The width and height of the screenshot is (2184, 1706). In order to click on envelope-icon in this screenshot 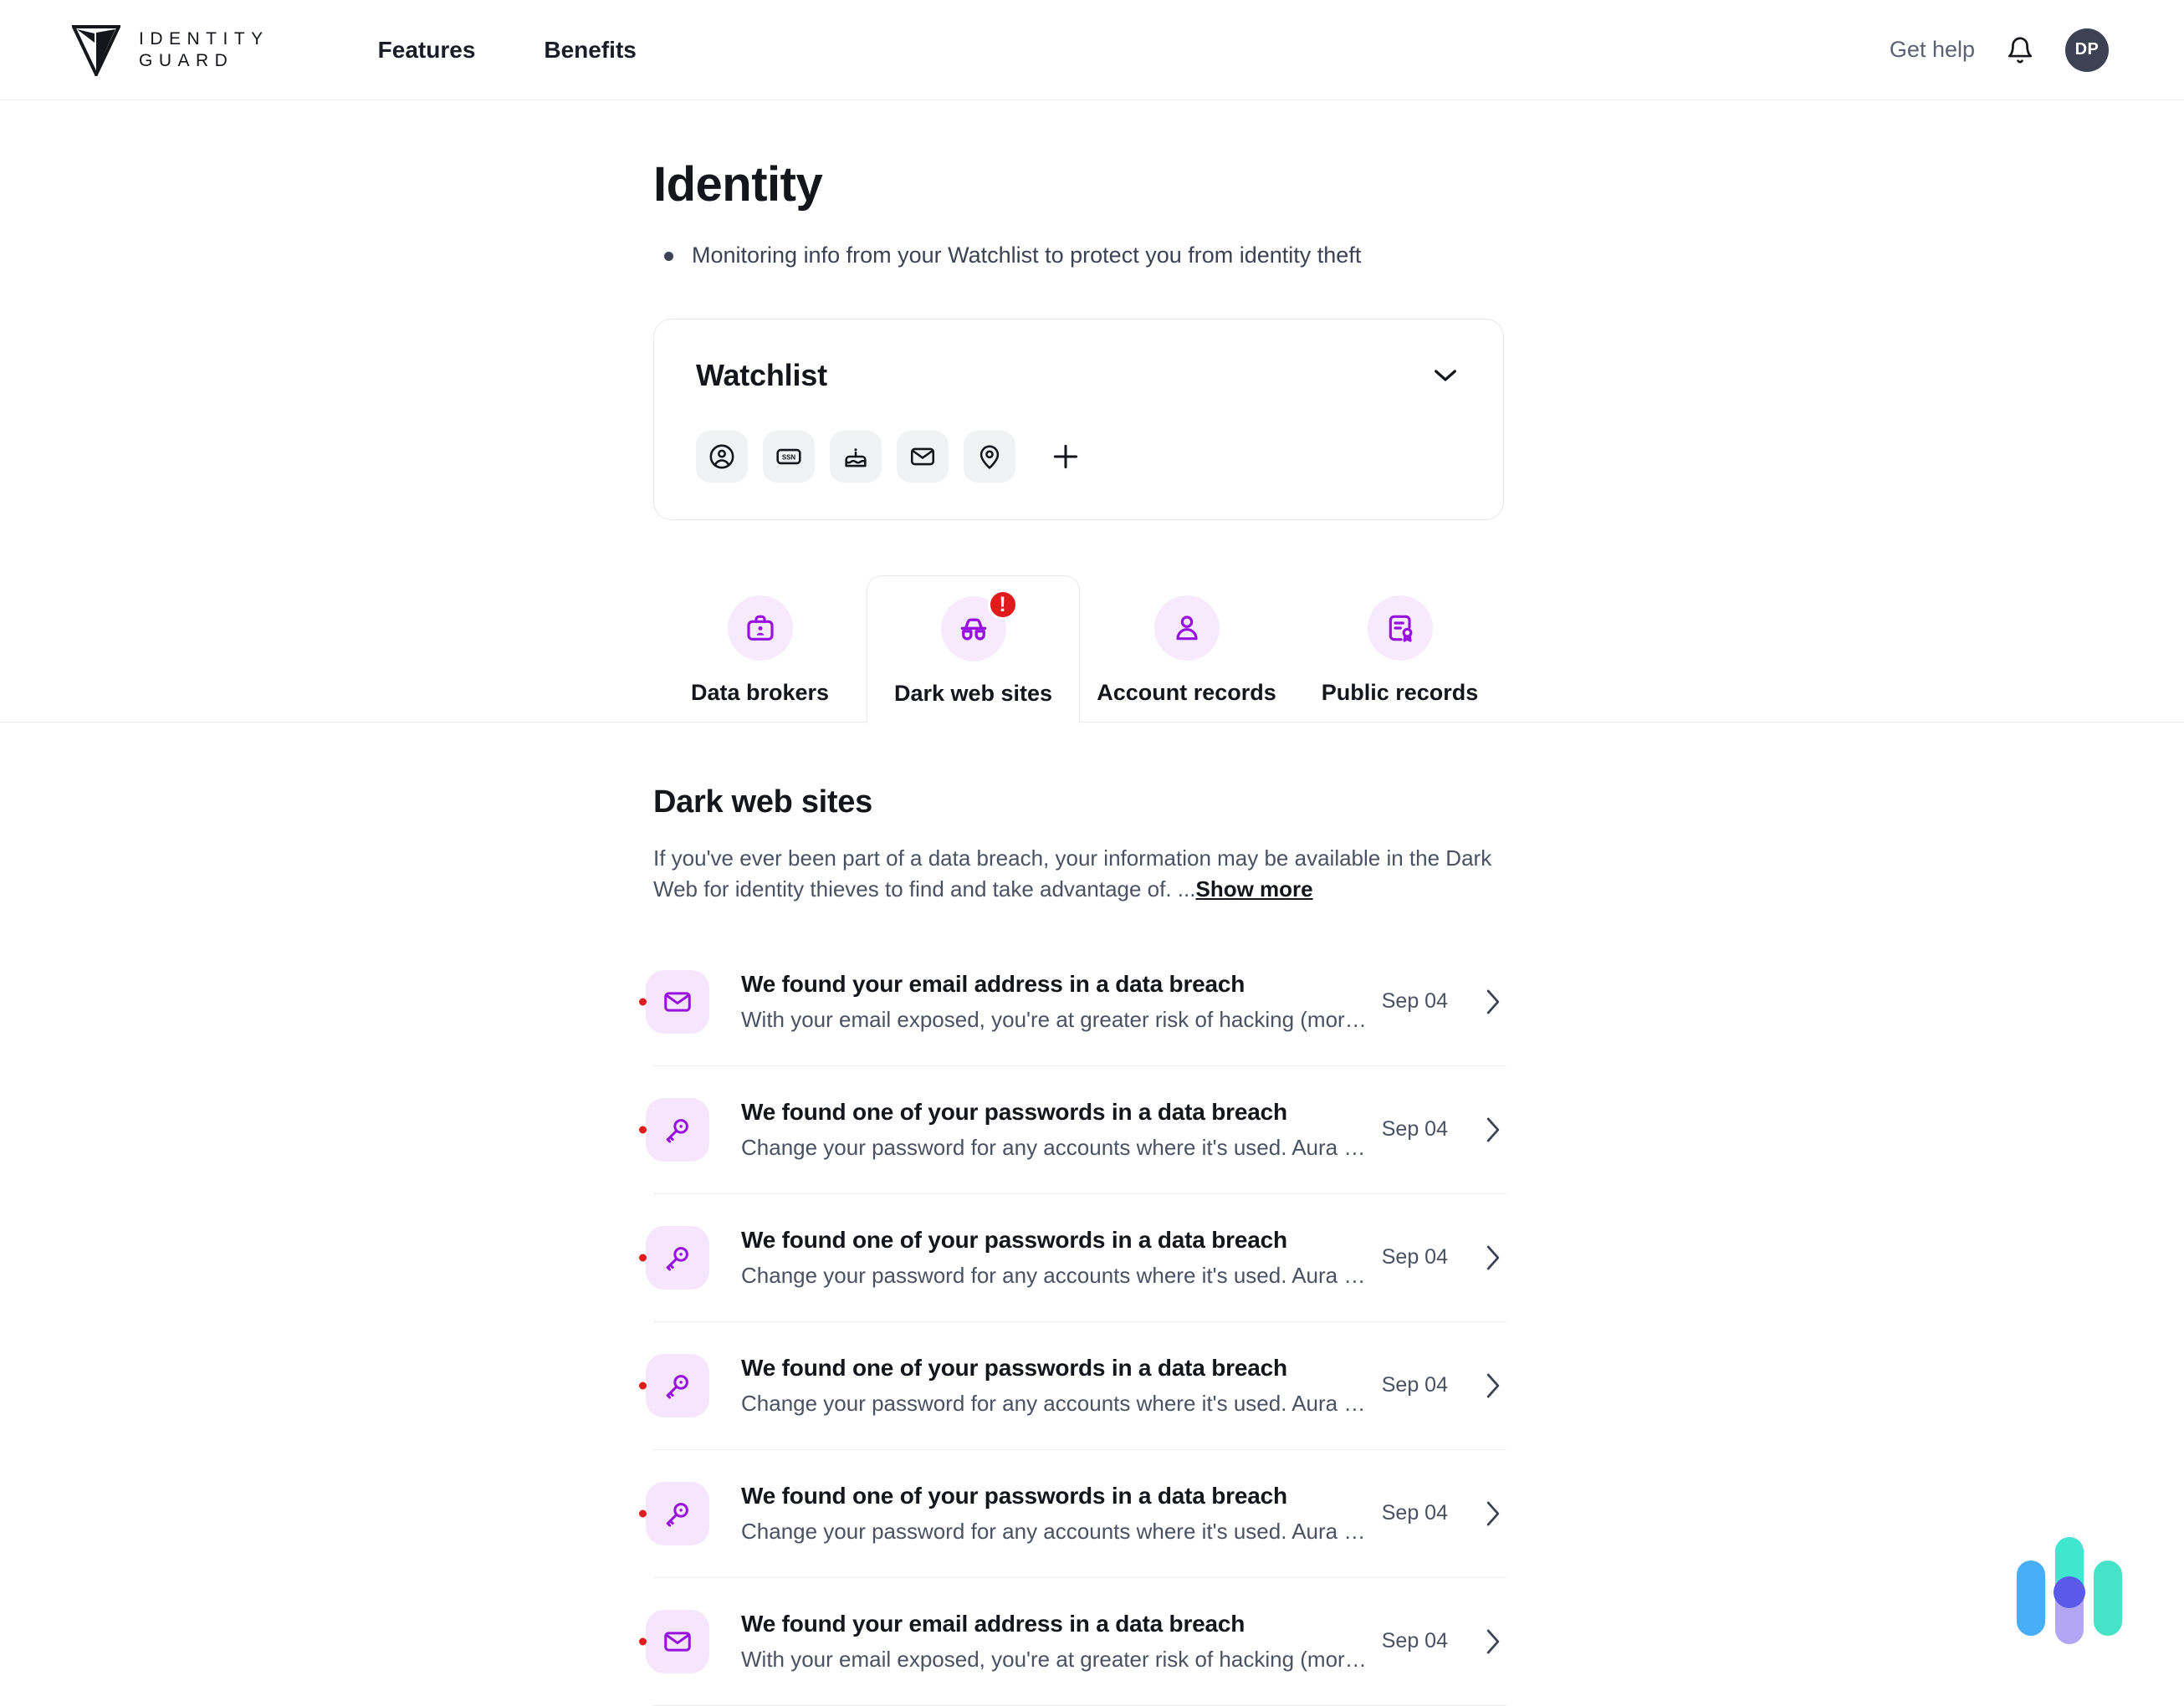, I will do `click(677, 1002)`.